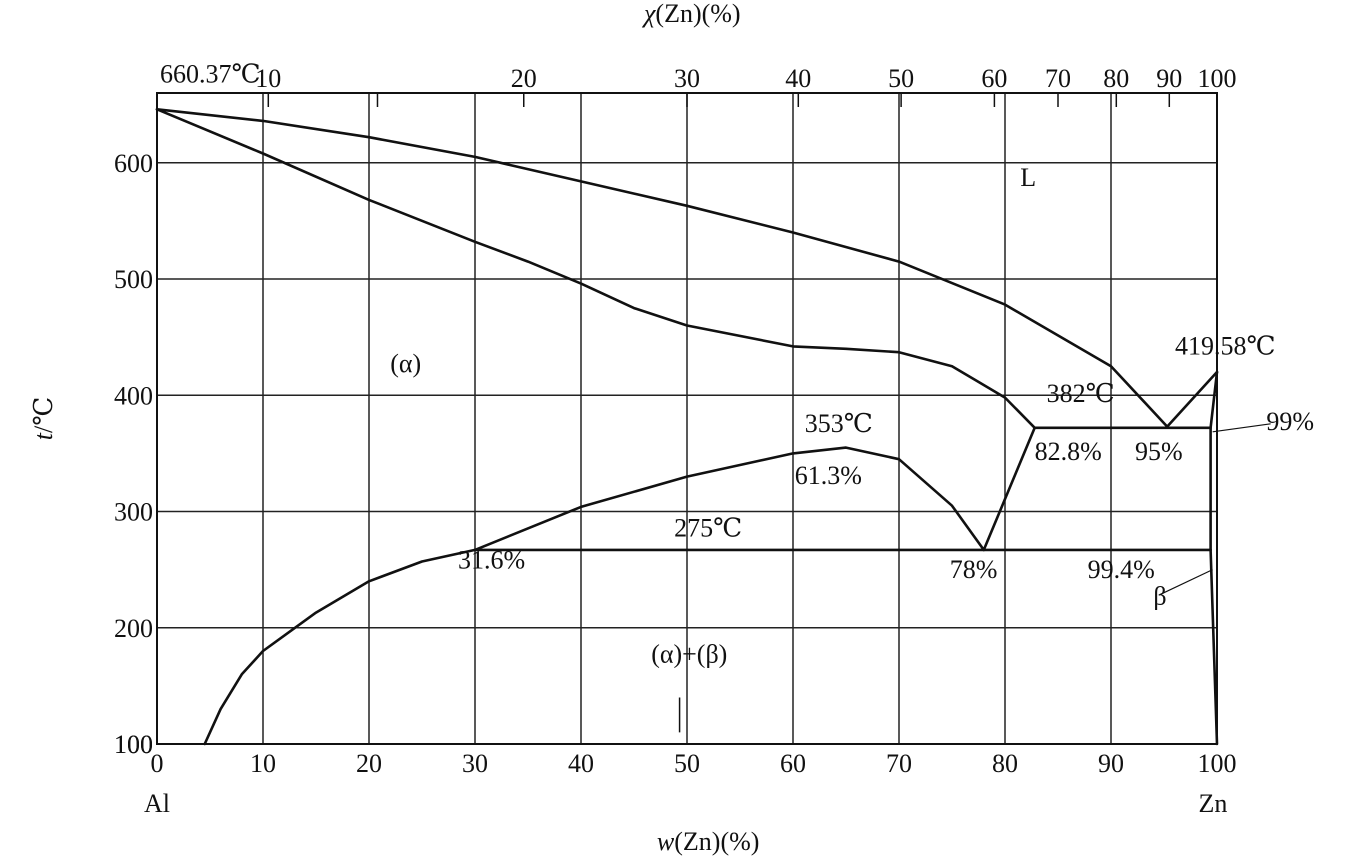 The width and height of the screenshot is (1367, 858). What do you see at coordinates (1081, 393) in the screenshot?
I see `annotation: 382℃` at bounding box center [1081, 393].